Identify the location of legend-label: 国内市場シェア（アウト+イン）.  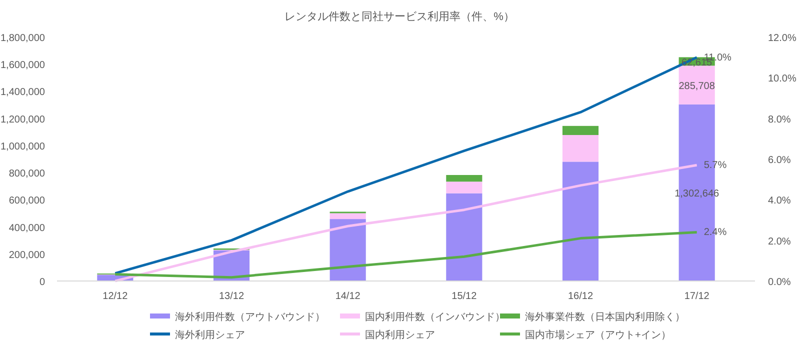
(598, 335).